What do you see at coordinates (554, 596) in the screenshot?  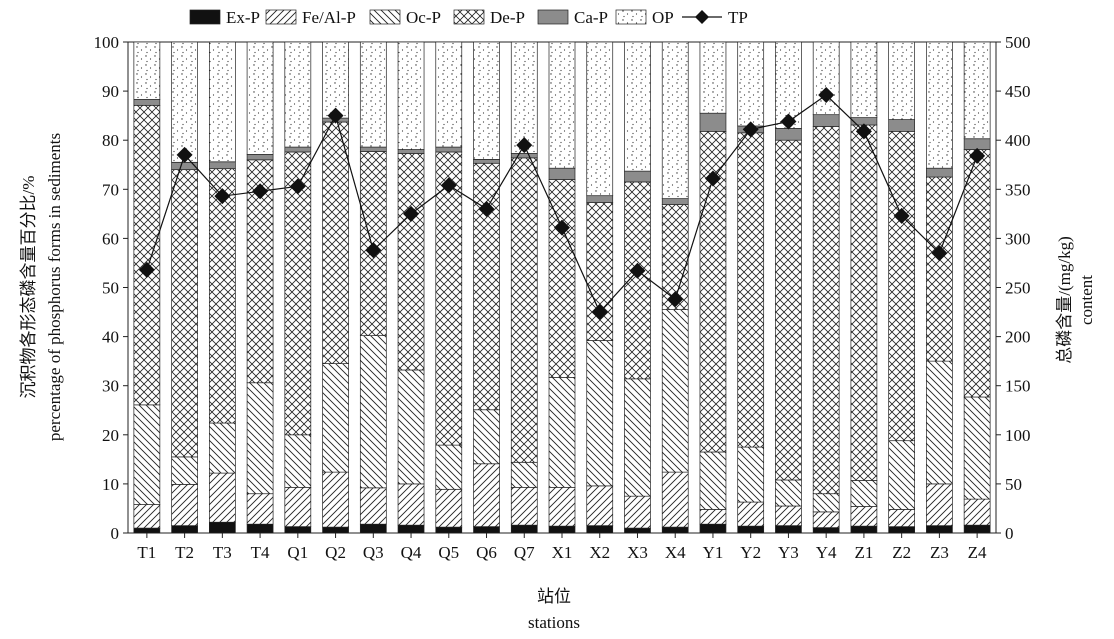 I see `x-axis-label-cn: 站位` at bounding box center [554, 596].